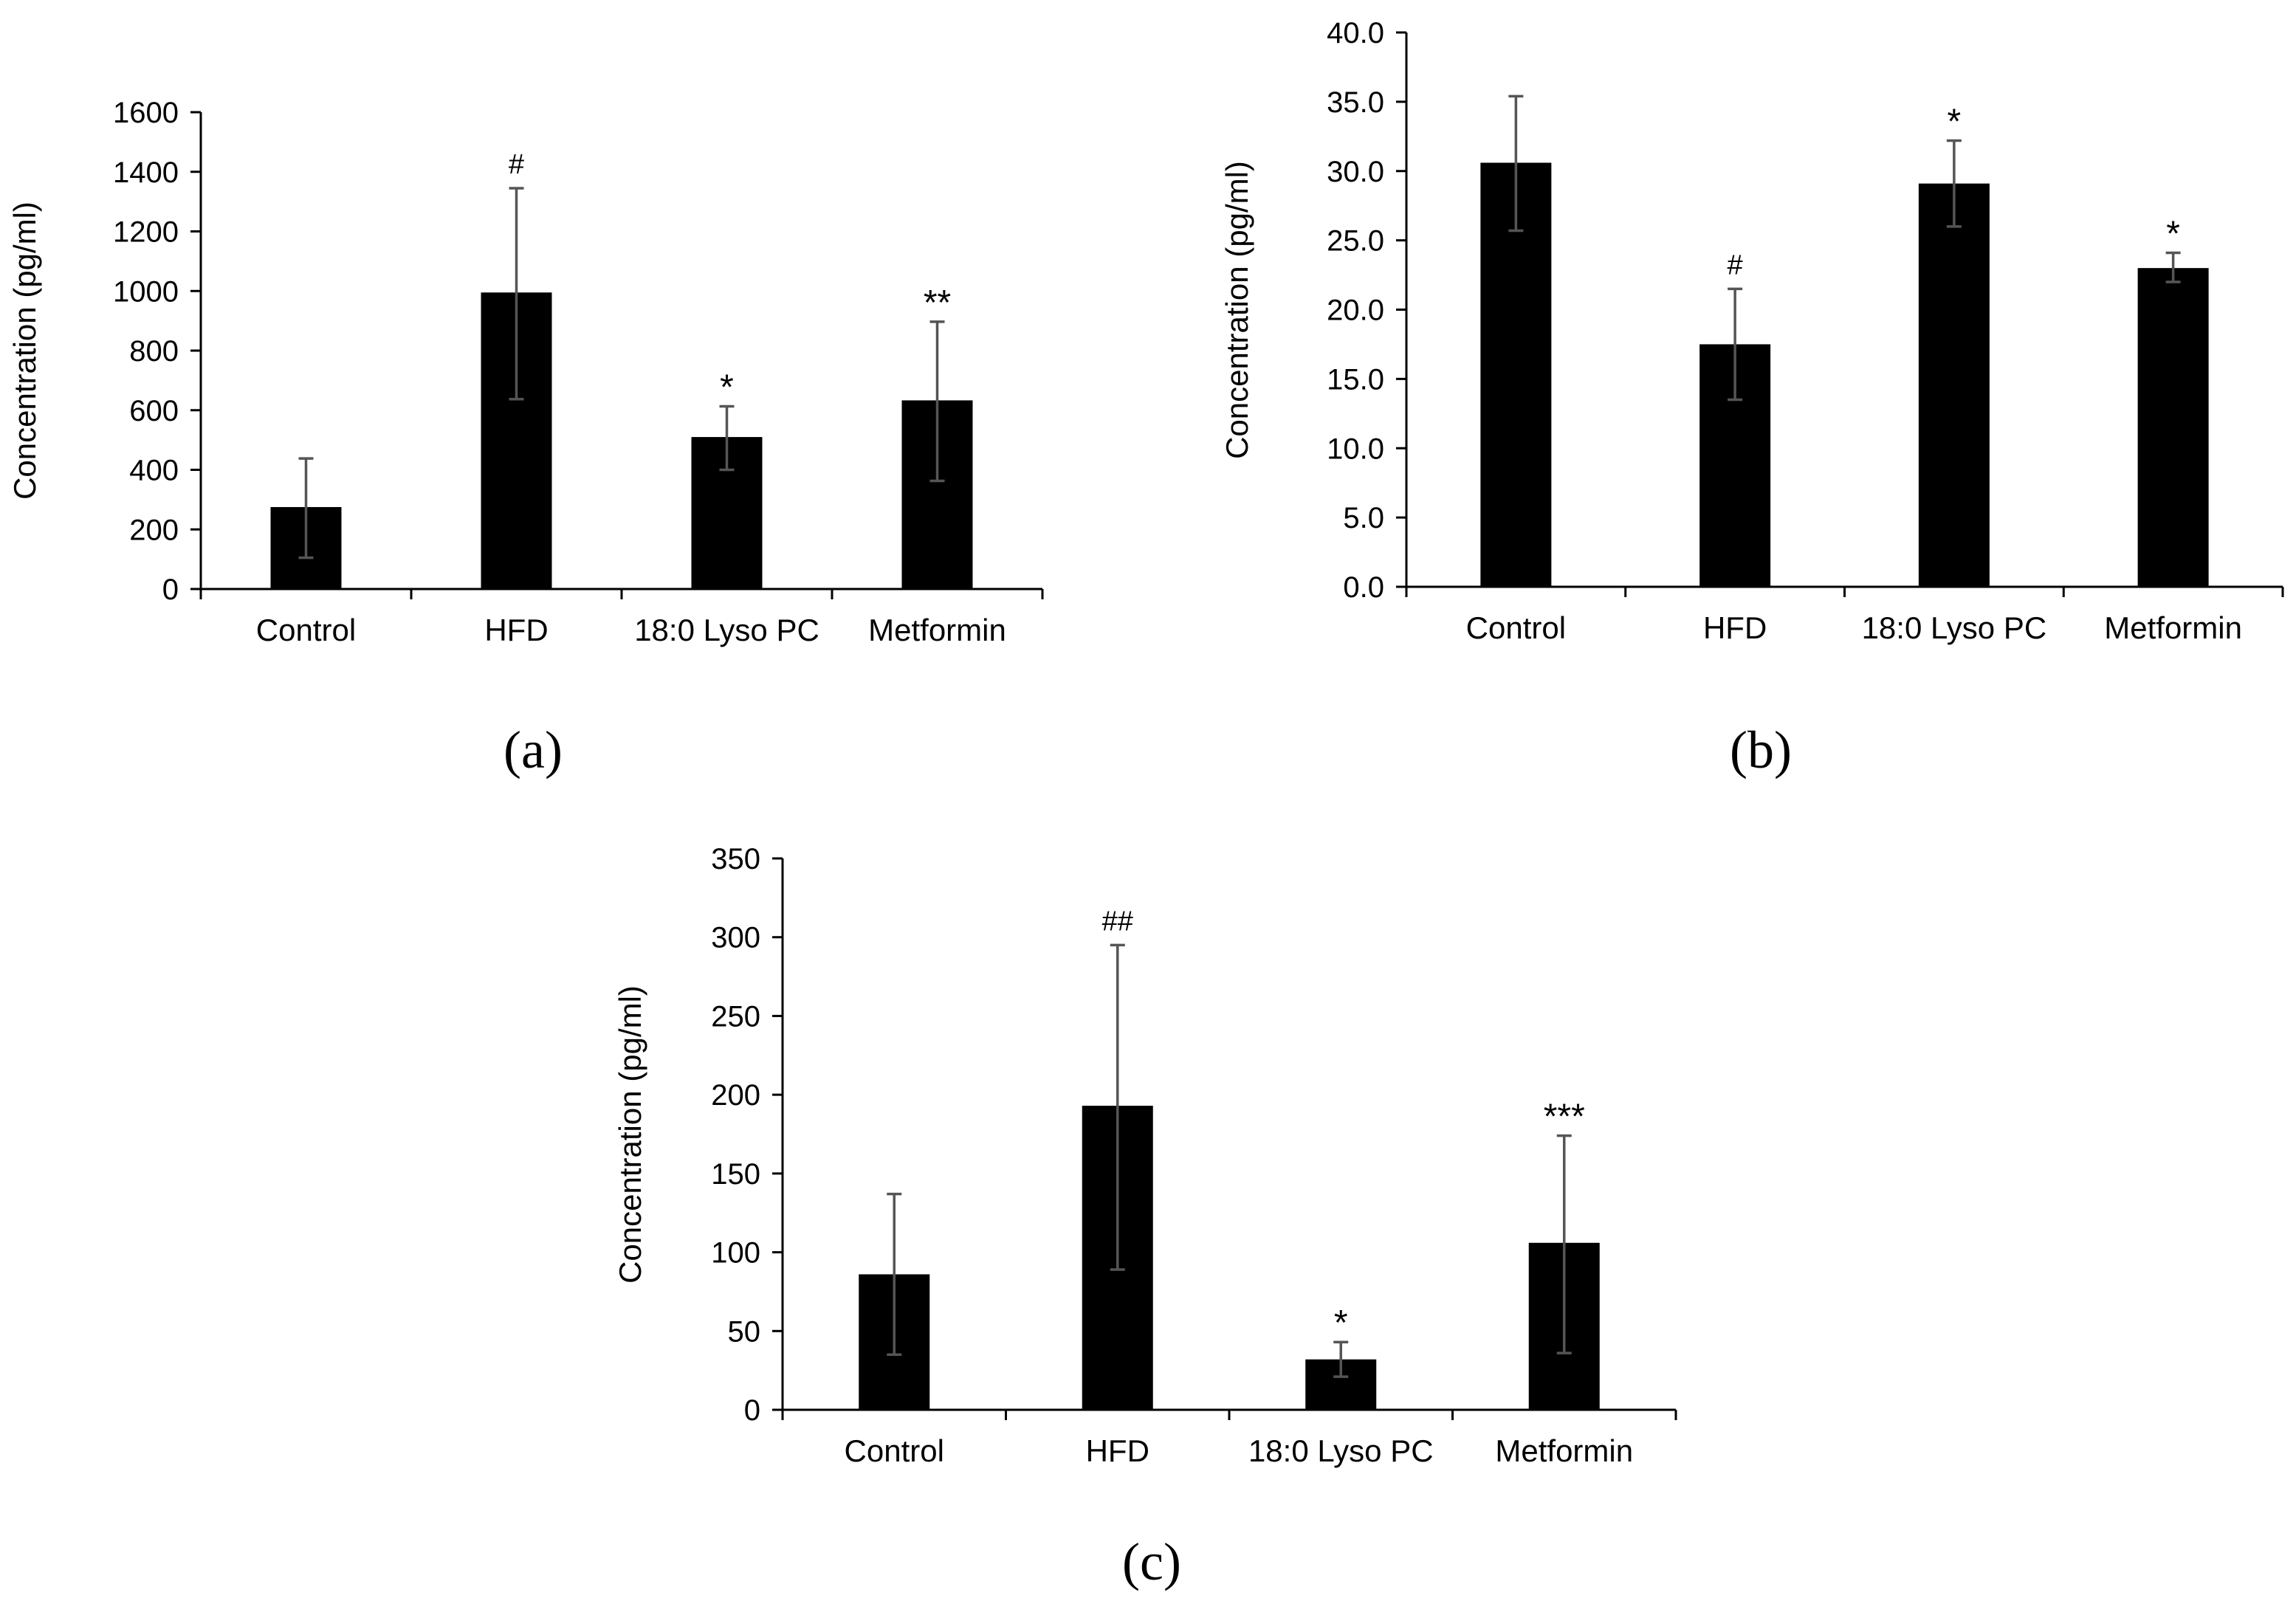 The height and width of the screenshot is (1615, 2296). What do you see at coordinates (1356, 172) in the screenshot?
I see `y-tick-label: 30.0` at bounding box center [1356, 172].